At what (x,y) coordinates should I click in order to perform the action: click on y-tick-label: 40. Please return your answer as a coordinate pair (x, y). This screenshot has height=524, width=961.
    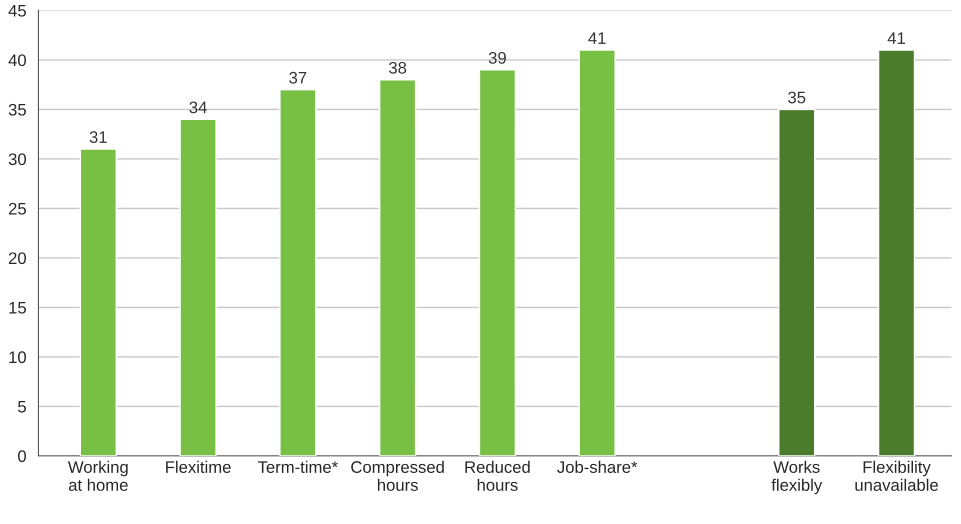
    Looking at the image, I should click on (17, 60).